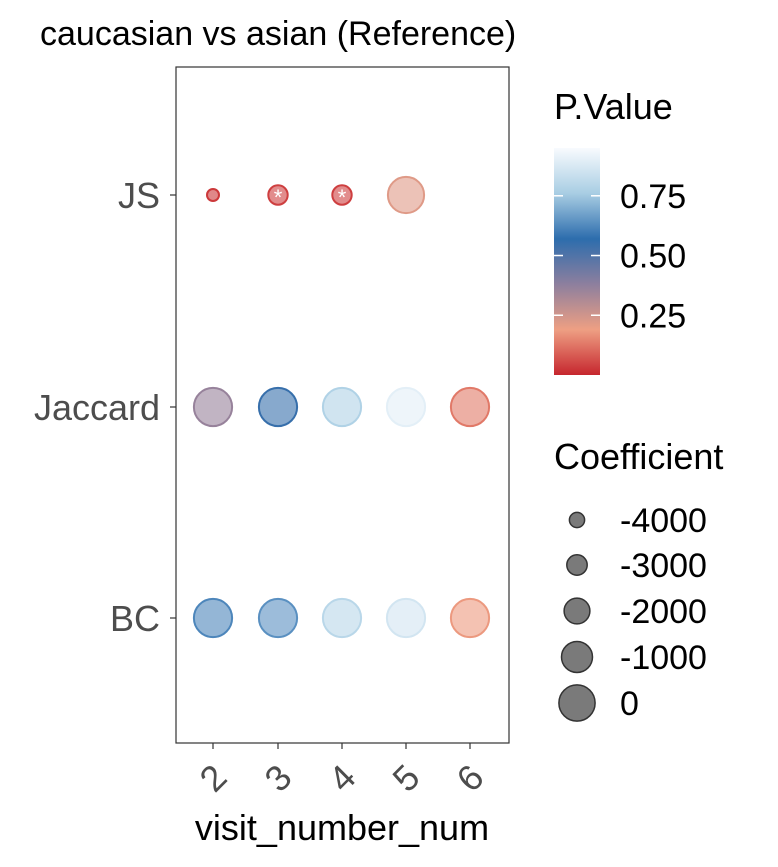  I want to click on x-axis-label: visit_number_num, so click(342, 827).